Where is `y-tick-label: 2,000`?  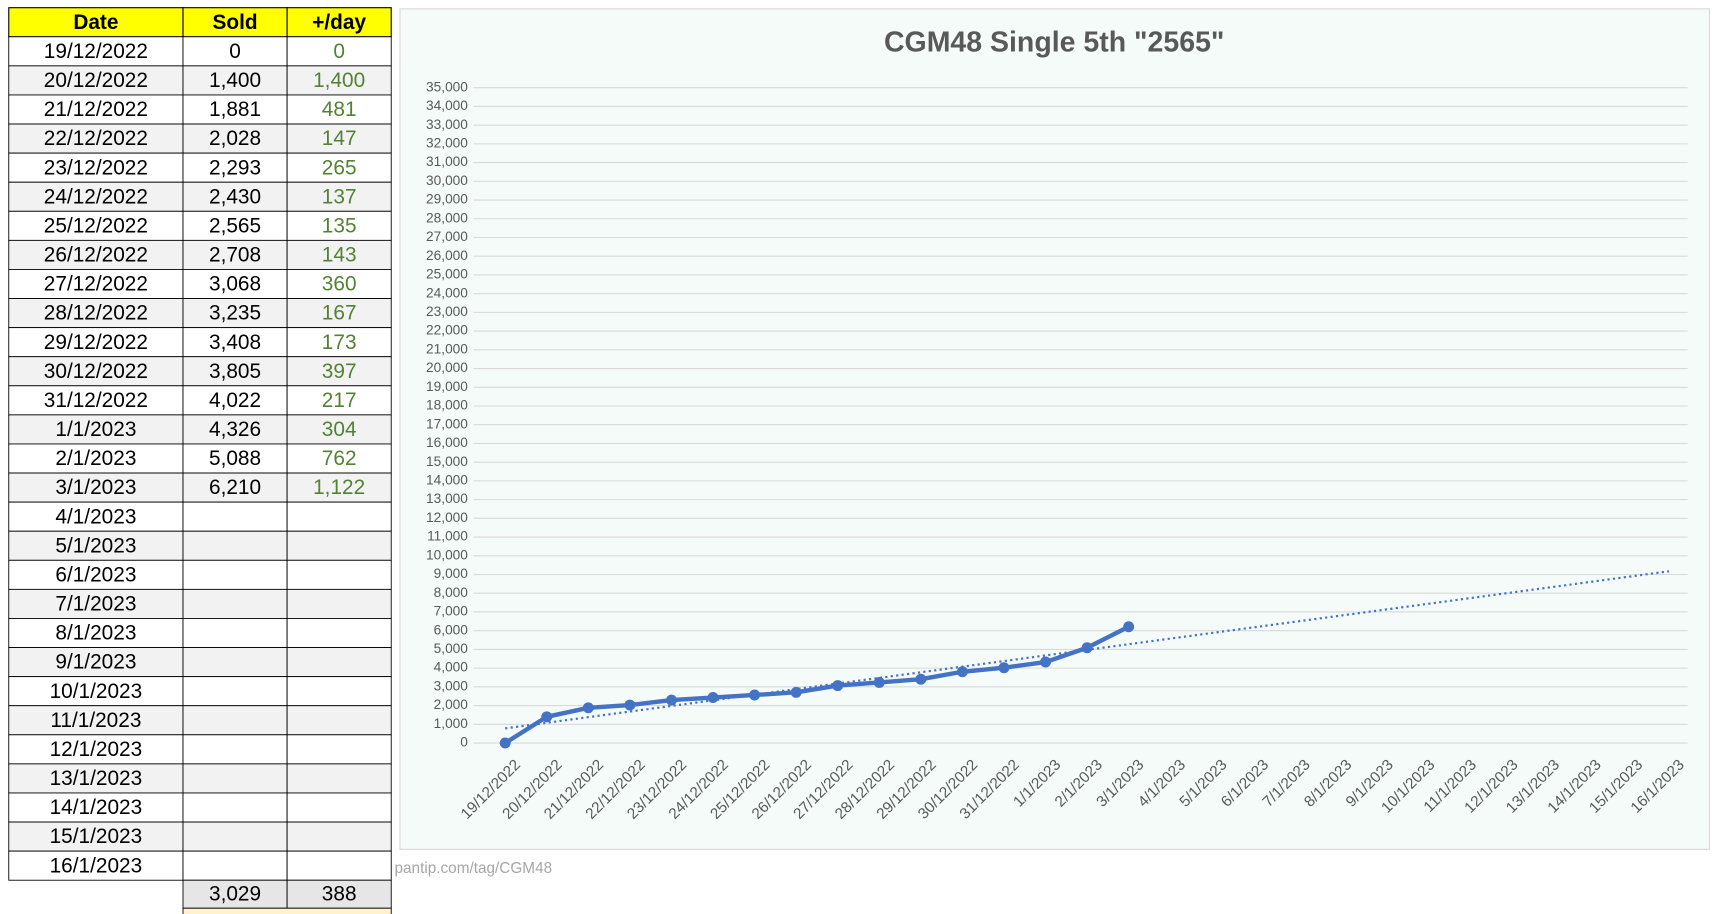 y-tick-label: 2,000 is located at coordinates (451, 704).